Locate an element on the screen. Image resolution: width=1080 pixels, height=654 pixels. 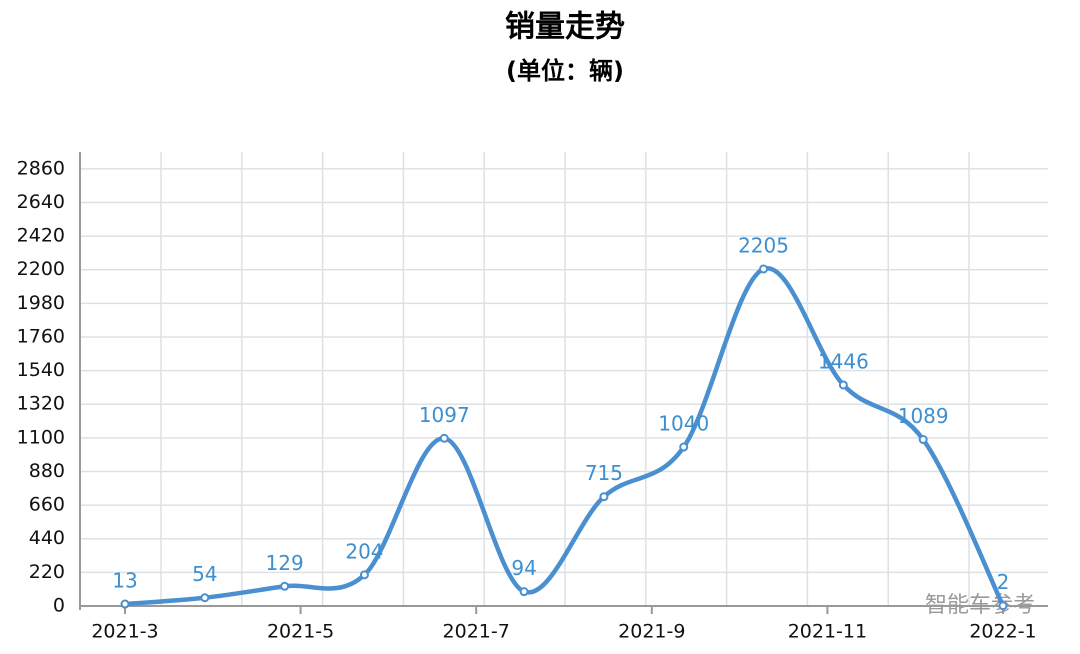
y-tick-label: 1760 is located at coordinates (41, 336).